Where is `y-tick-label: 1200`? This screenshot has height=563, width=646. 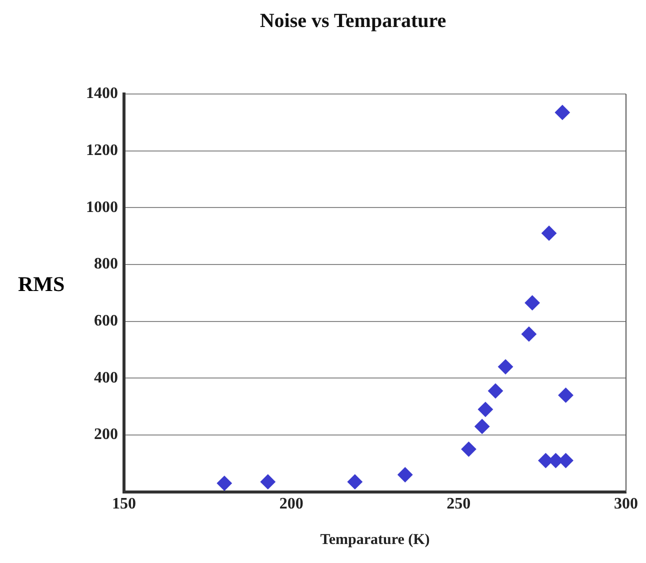
y-tick-label: 1200 is located at coordinates (102, 150).